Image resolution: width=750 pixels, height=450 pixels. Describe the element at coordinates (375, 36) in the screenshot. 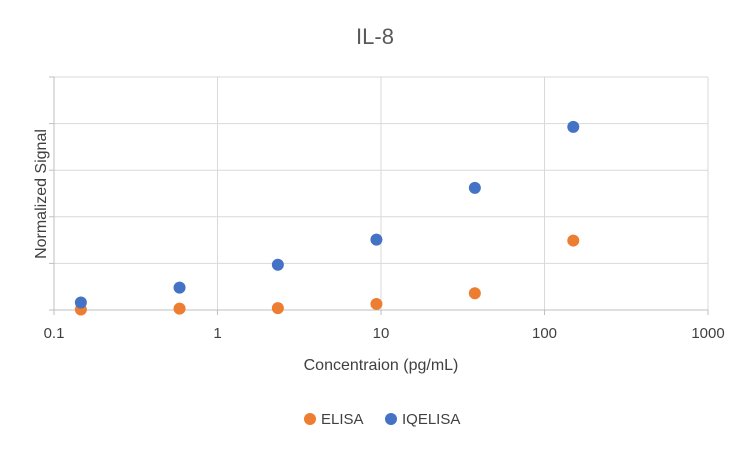

I see `chart-title: IL-8` at that location.